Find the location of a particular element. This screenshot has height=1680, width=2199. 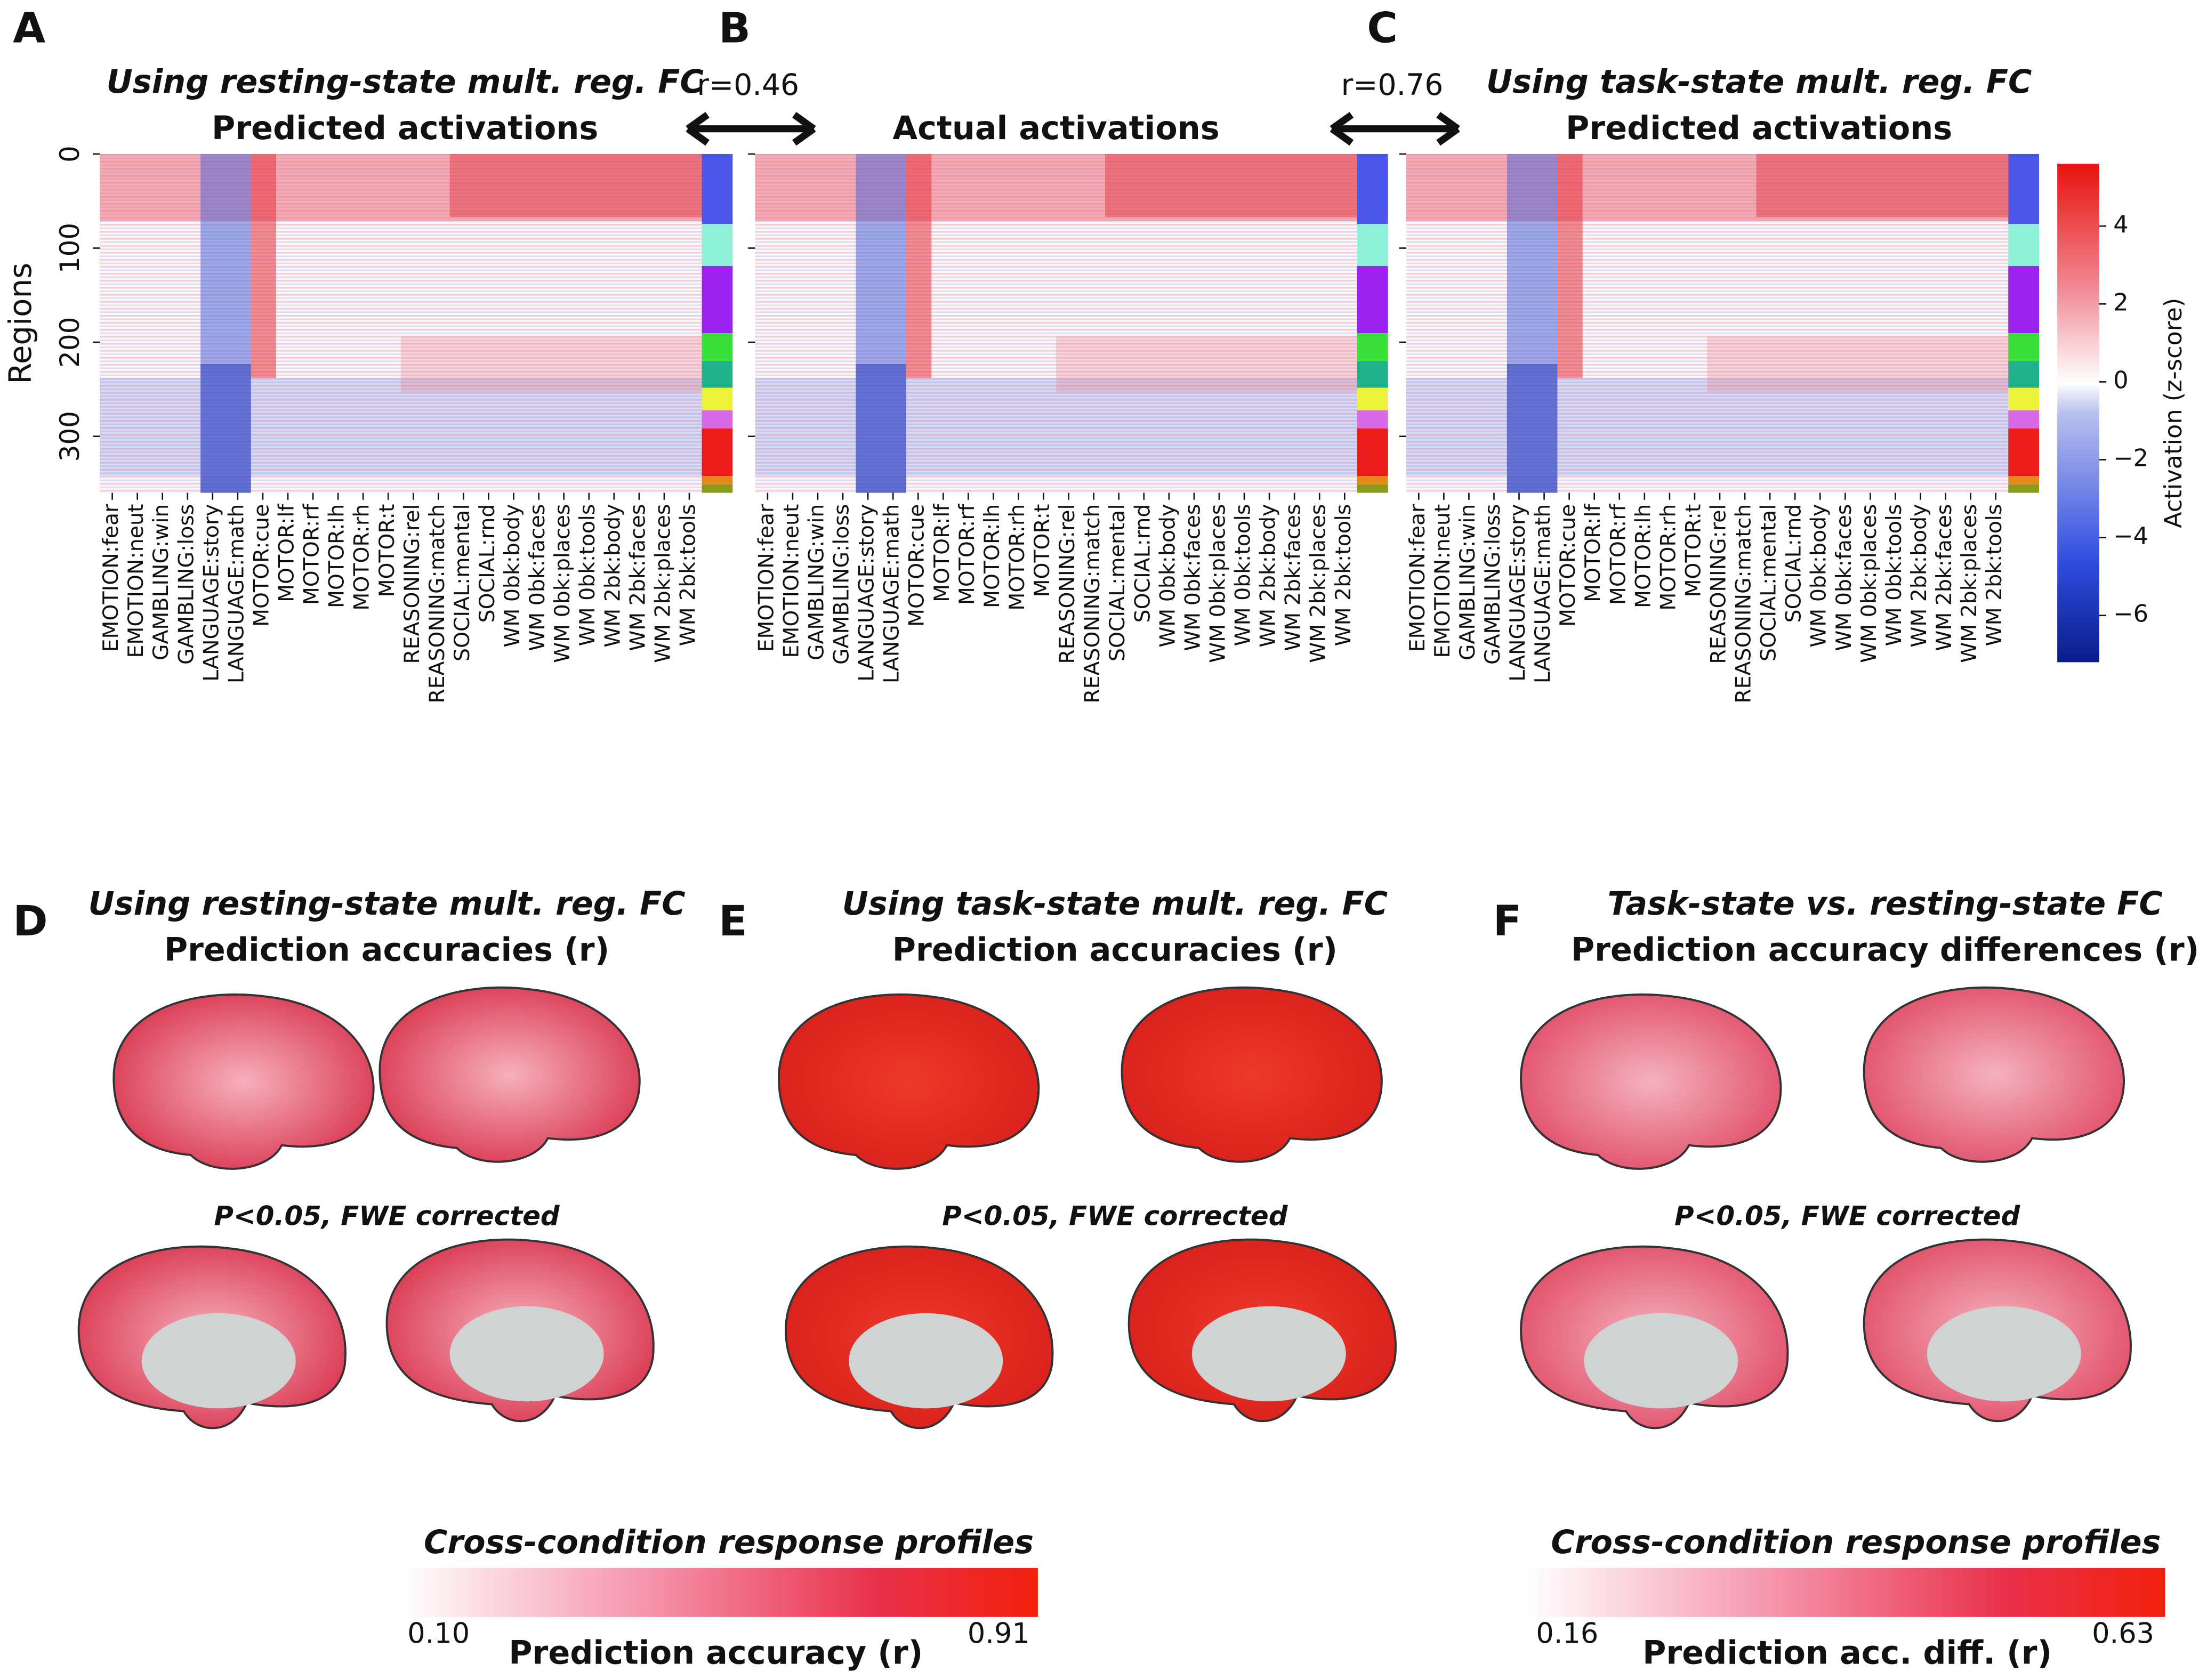

legend-max: 0.63 is located at coordinates (2123, 1634).